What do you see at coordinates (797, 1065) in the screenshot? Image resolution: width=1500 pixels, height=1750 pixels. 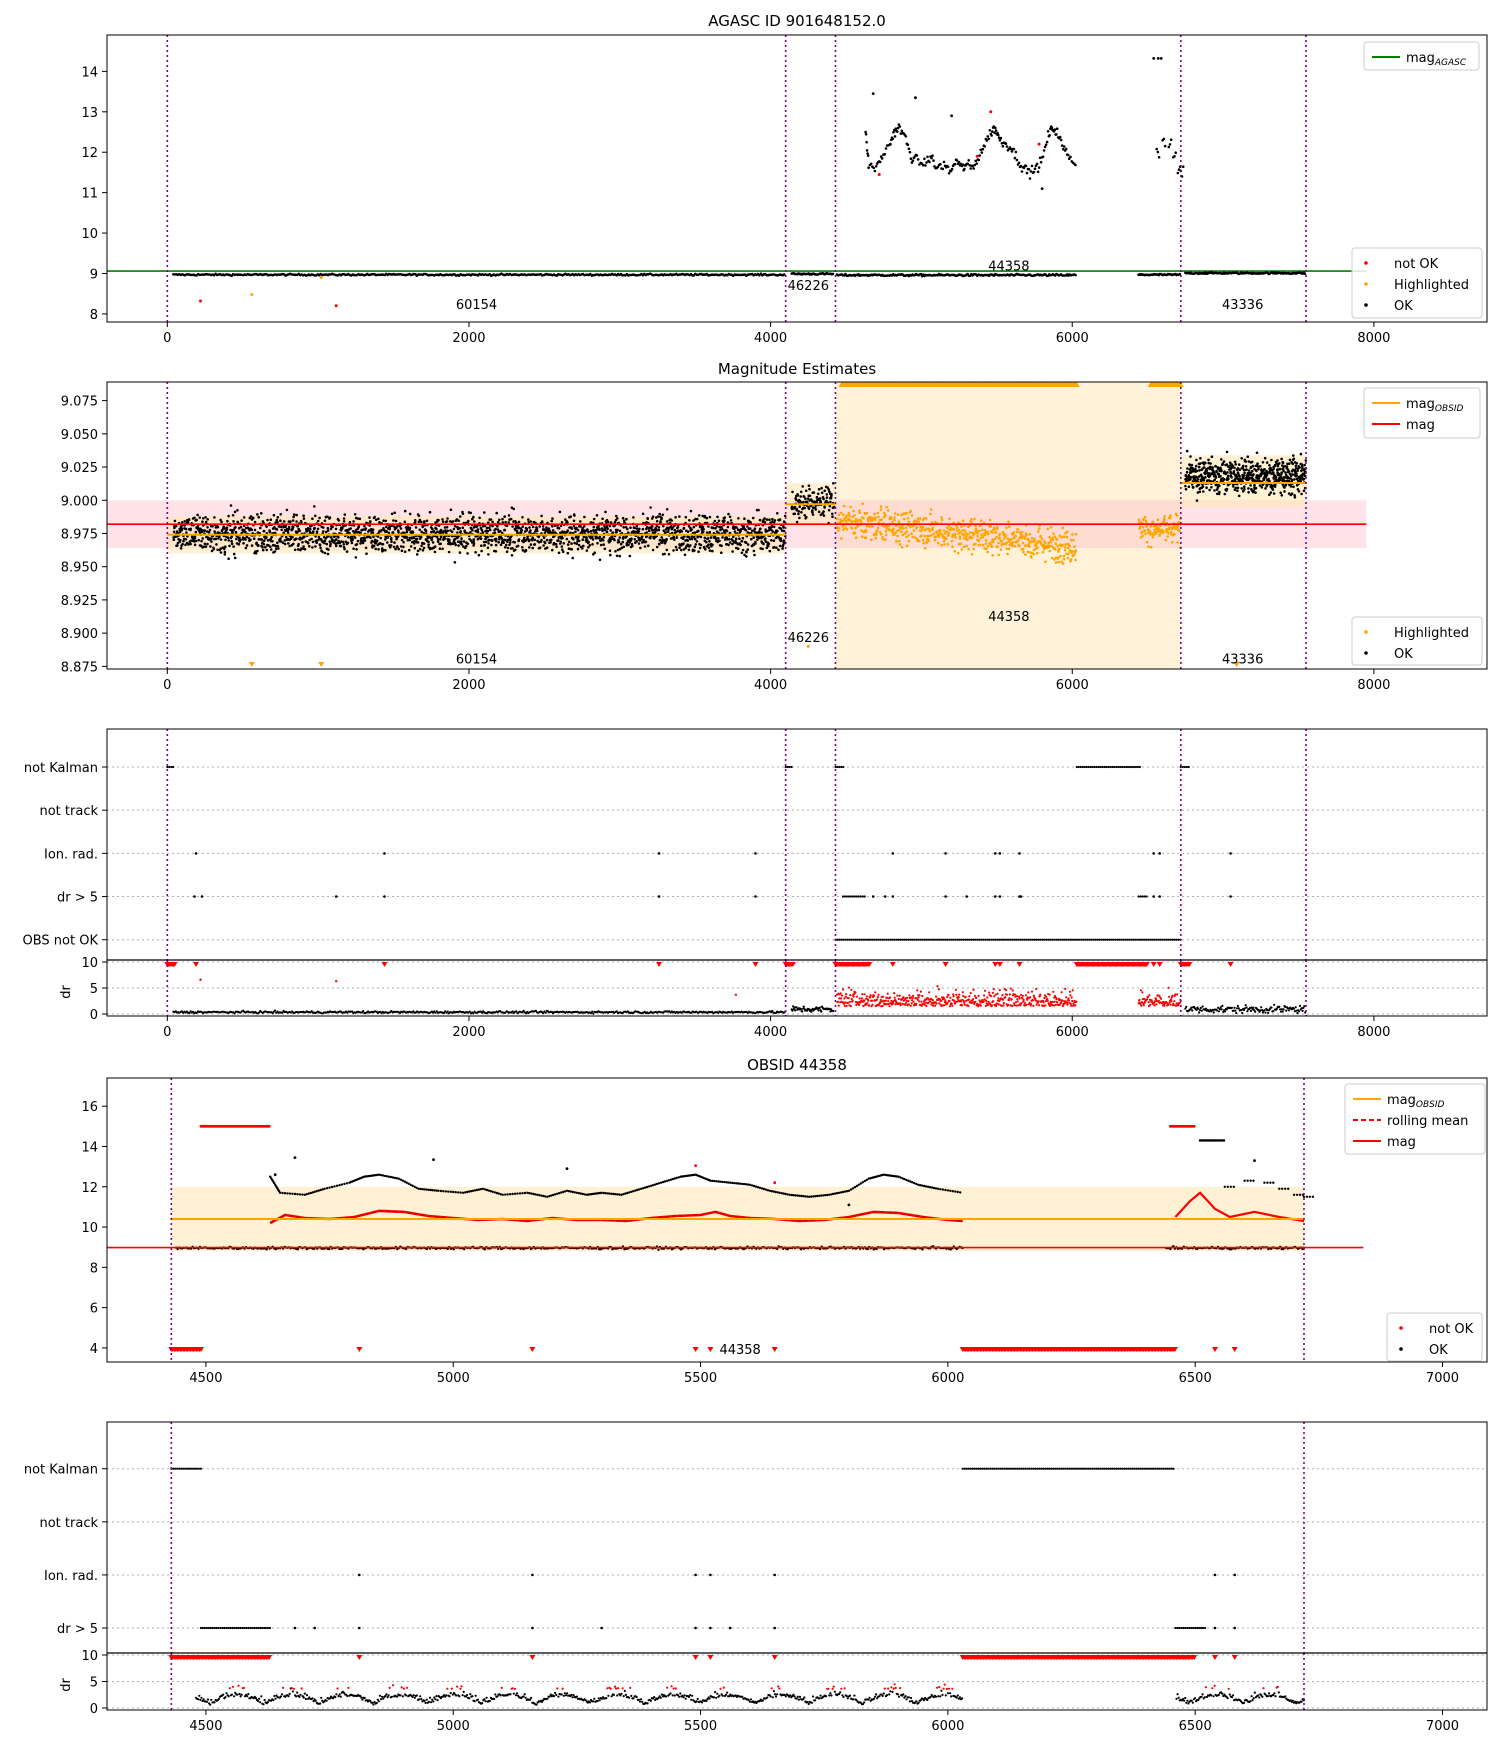 I see `title-obsid: OBSID 44358` at bounding box center [797, 1065].